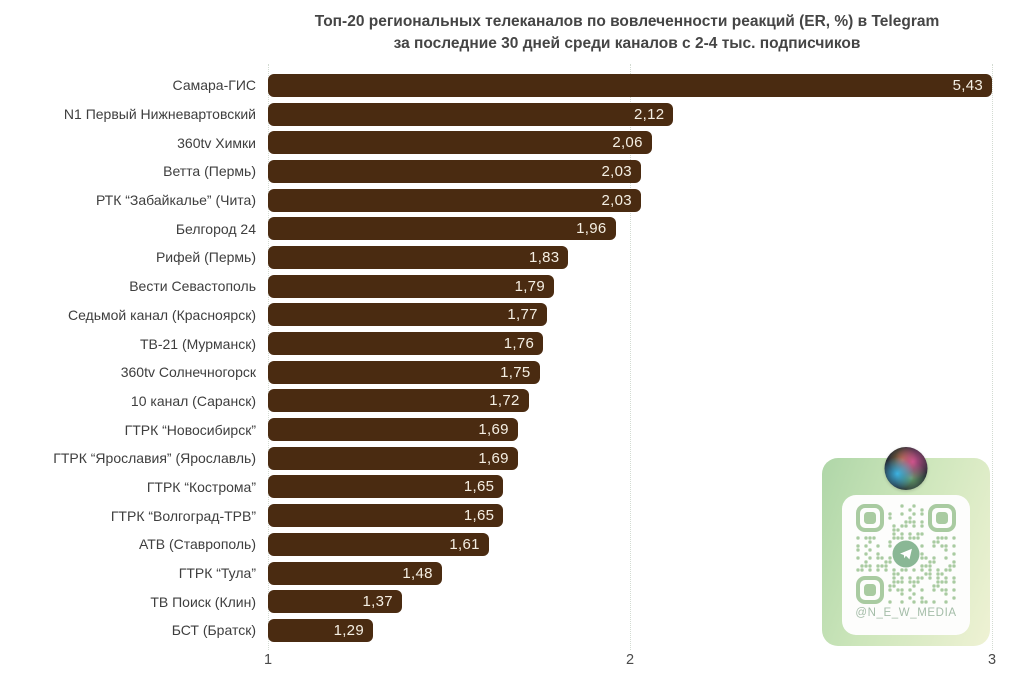  I want to click on bar-row: 360tv Солнечногорск 1,75, so click(496, 372).